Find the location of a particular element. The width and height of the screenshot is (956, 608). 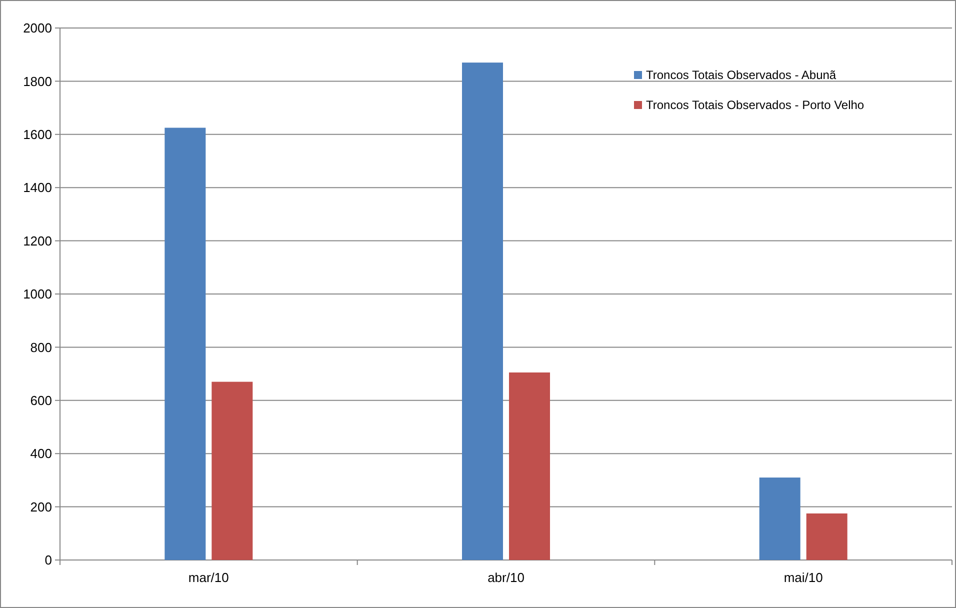

y-tick-label: 2000 is located at coordinates (37, 28).